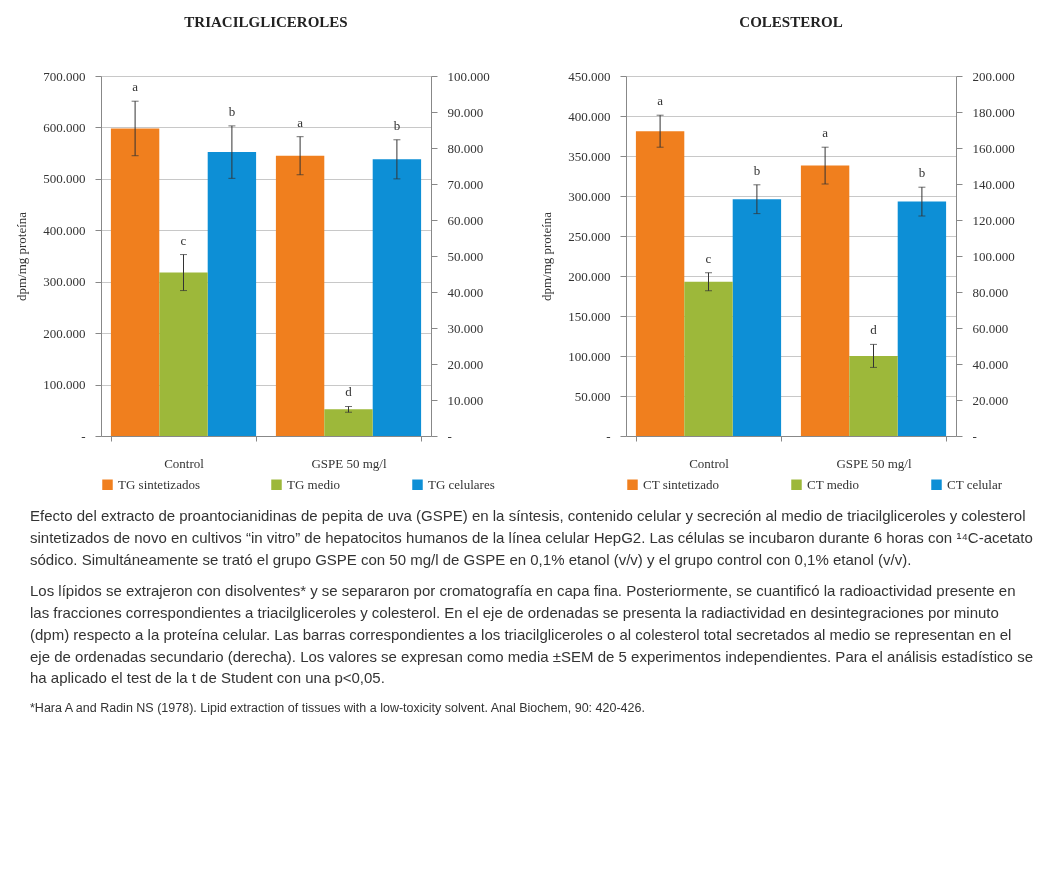 This screenshot has width=1063, height=882. Describe the element at coordinates (159, 484) in the screenshot. I see `legend-label: TG sintetizados` at that location.